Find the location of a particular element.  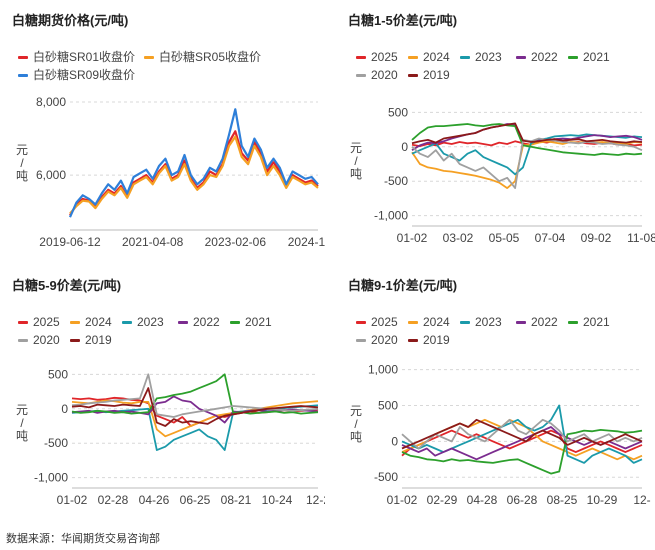

legend-item-sr05: 白砂糖SR05收盘价 is located at coordinates (202, 57).